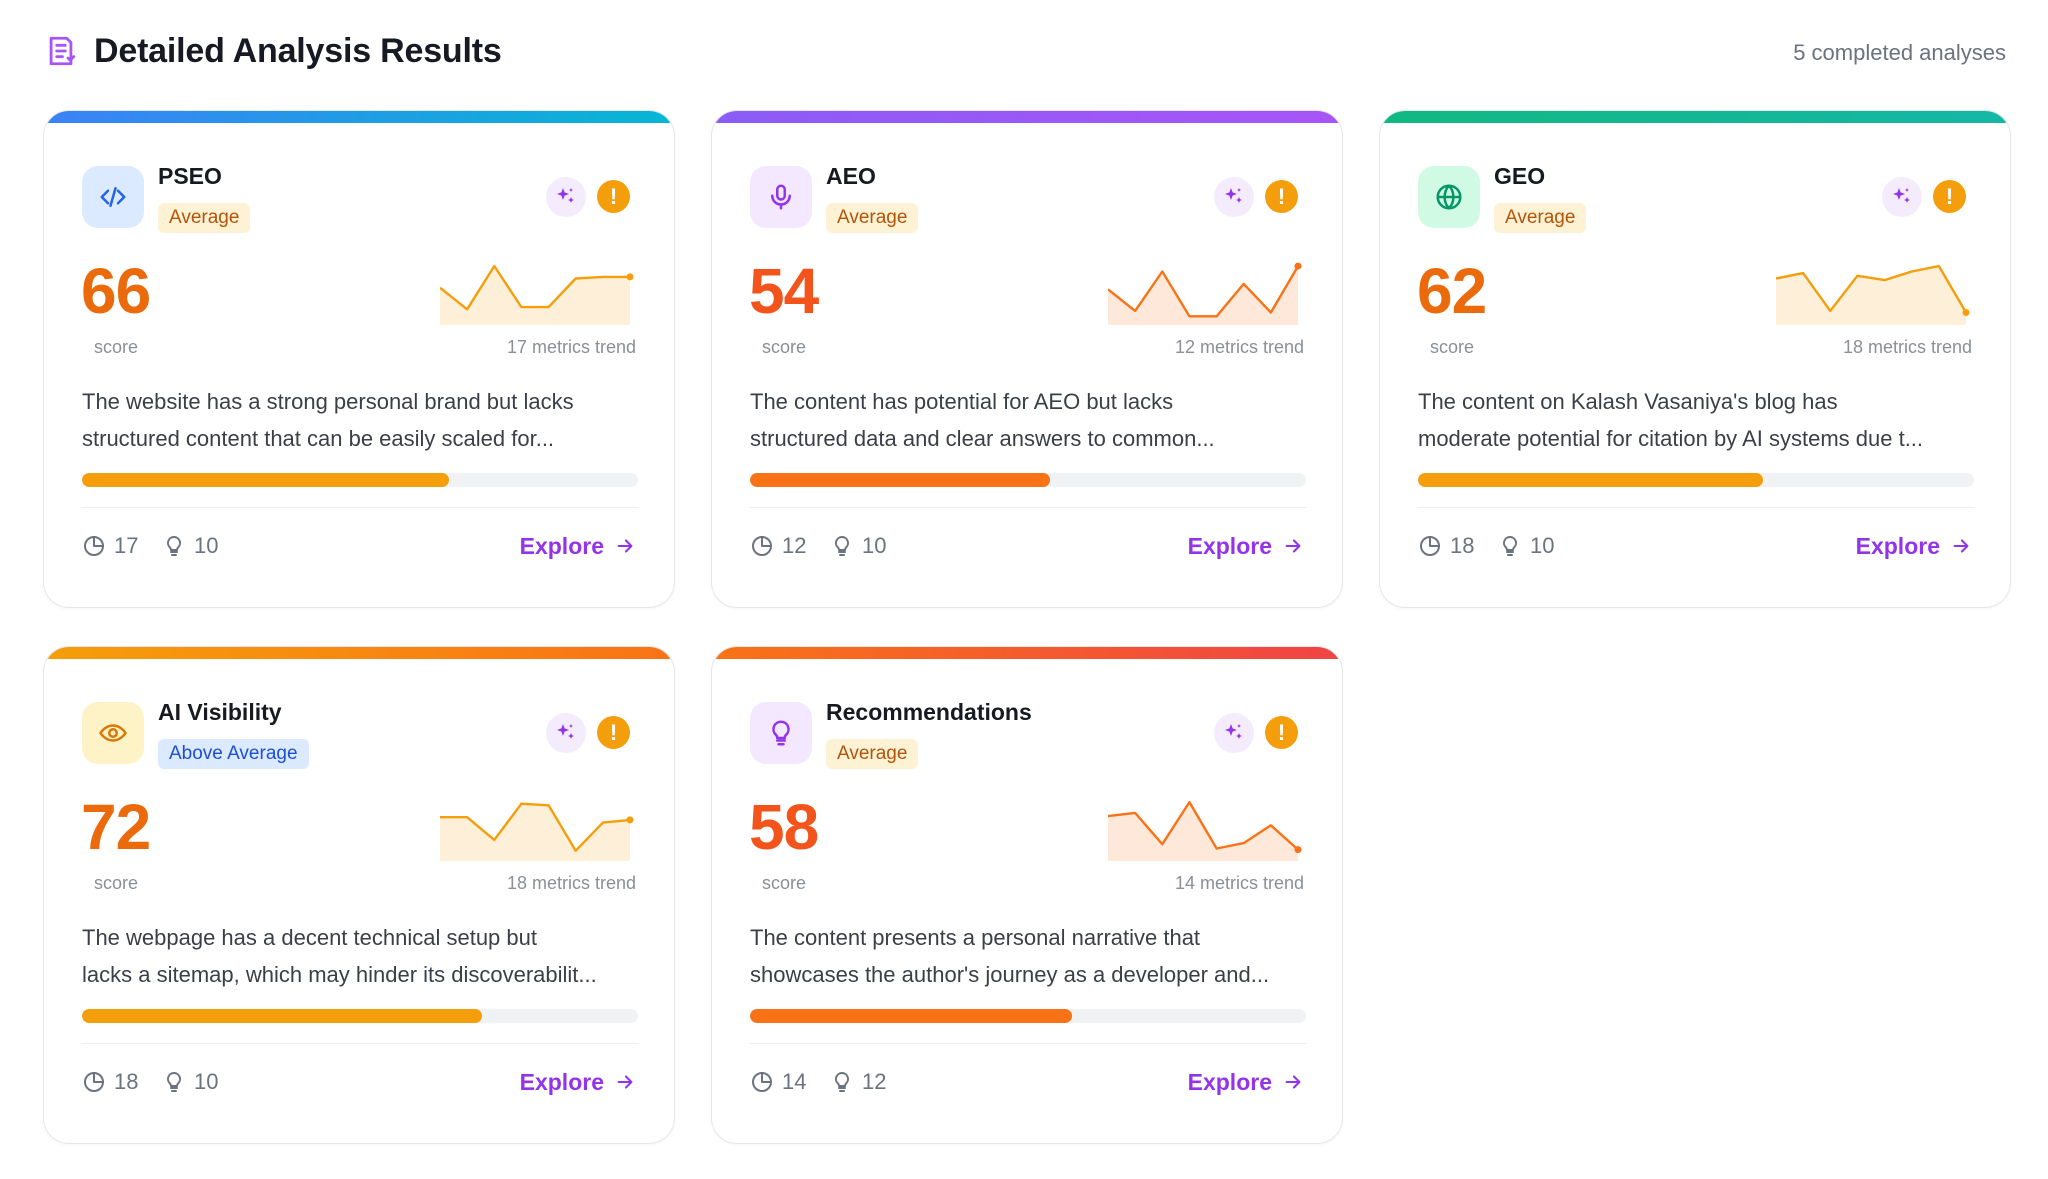  I want to click on metrics-count-value: 17, so click(126, 545).